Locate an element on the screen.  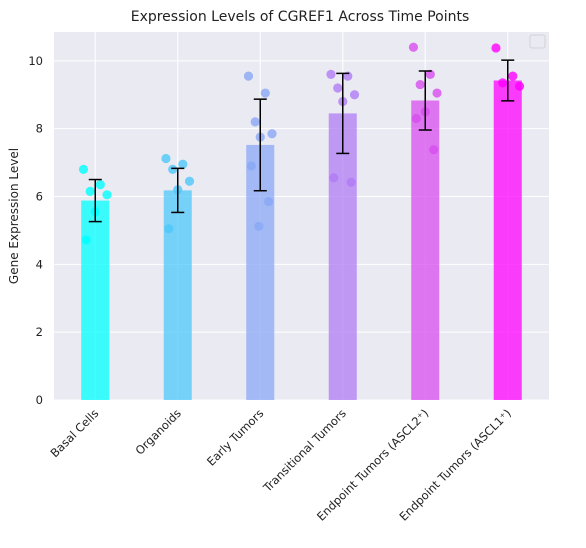
x-tick-label: Transitional Tumors is located at coordinates (304, 450).